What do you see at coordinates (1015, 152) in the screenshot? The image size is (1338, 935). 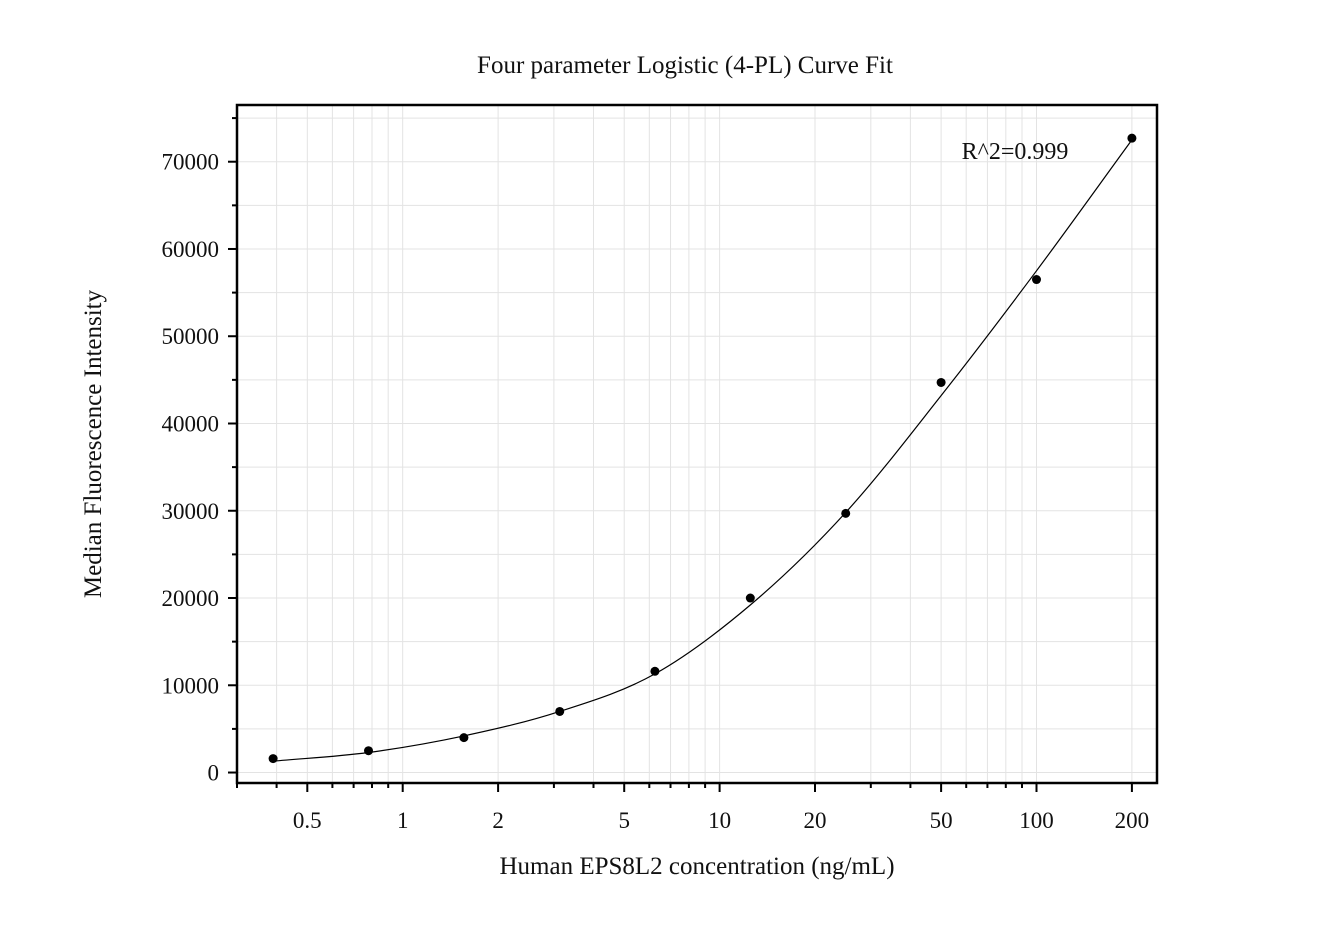 I see `r-squared-annotation: R^2=0.999` at bounding box center [1015, 152].